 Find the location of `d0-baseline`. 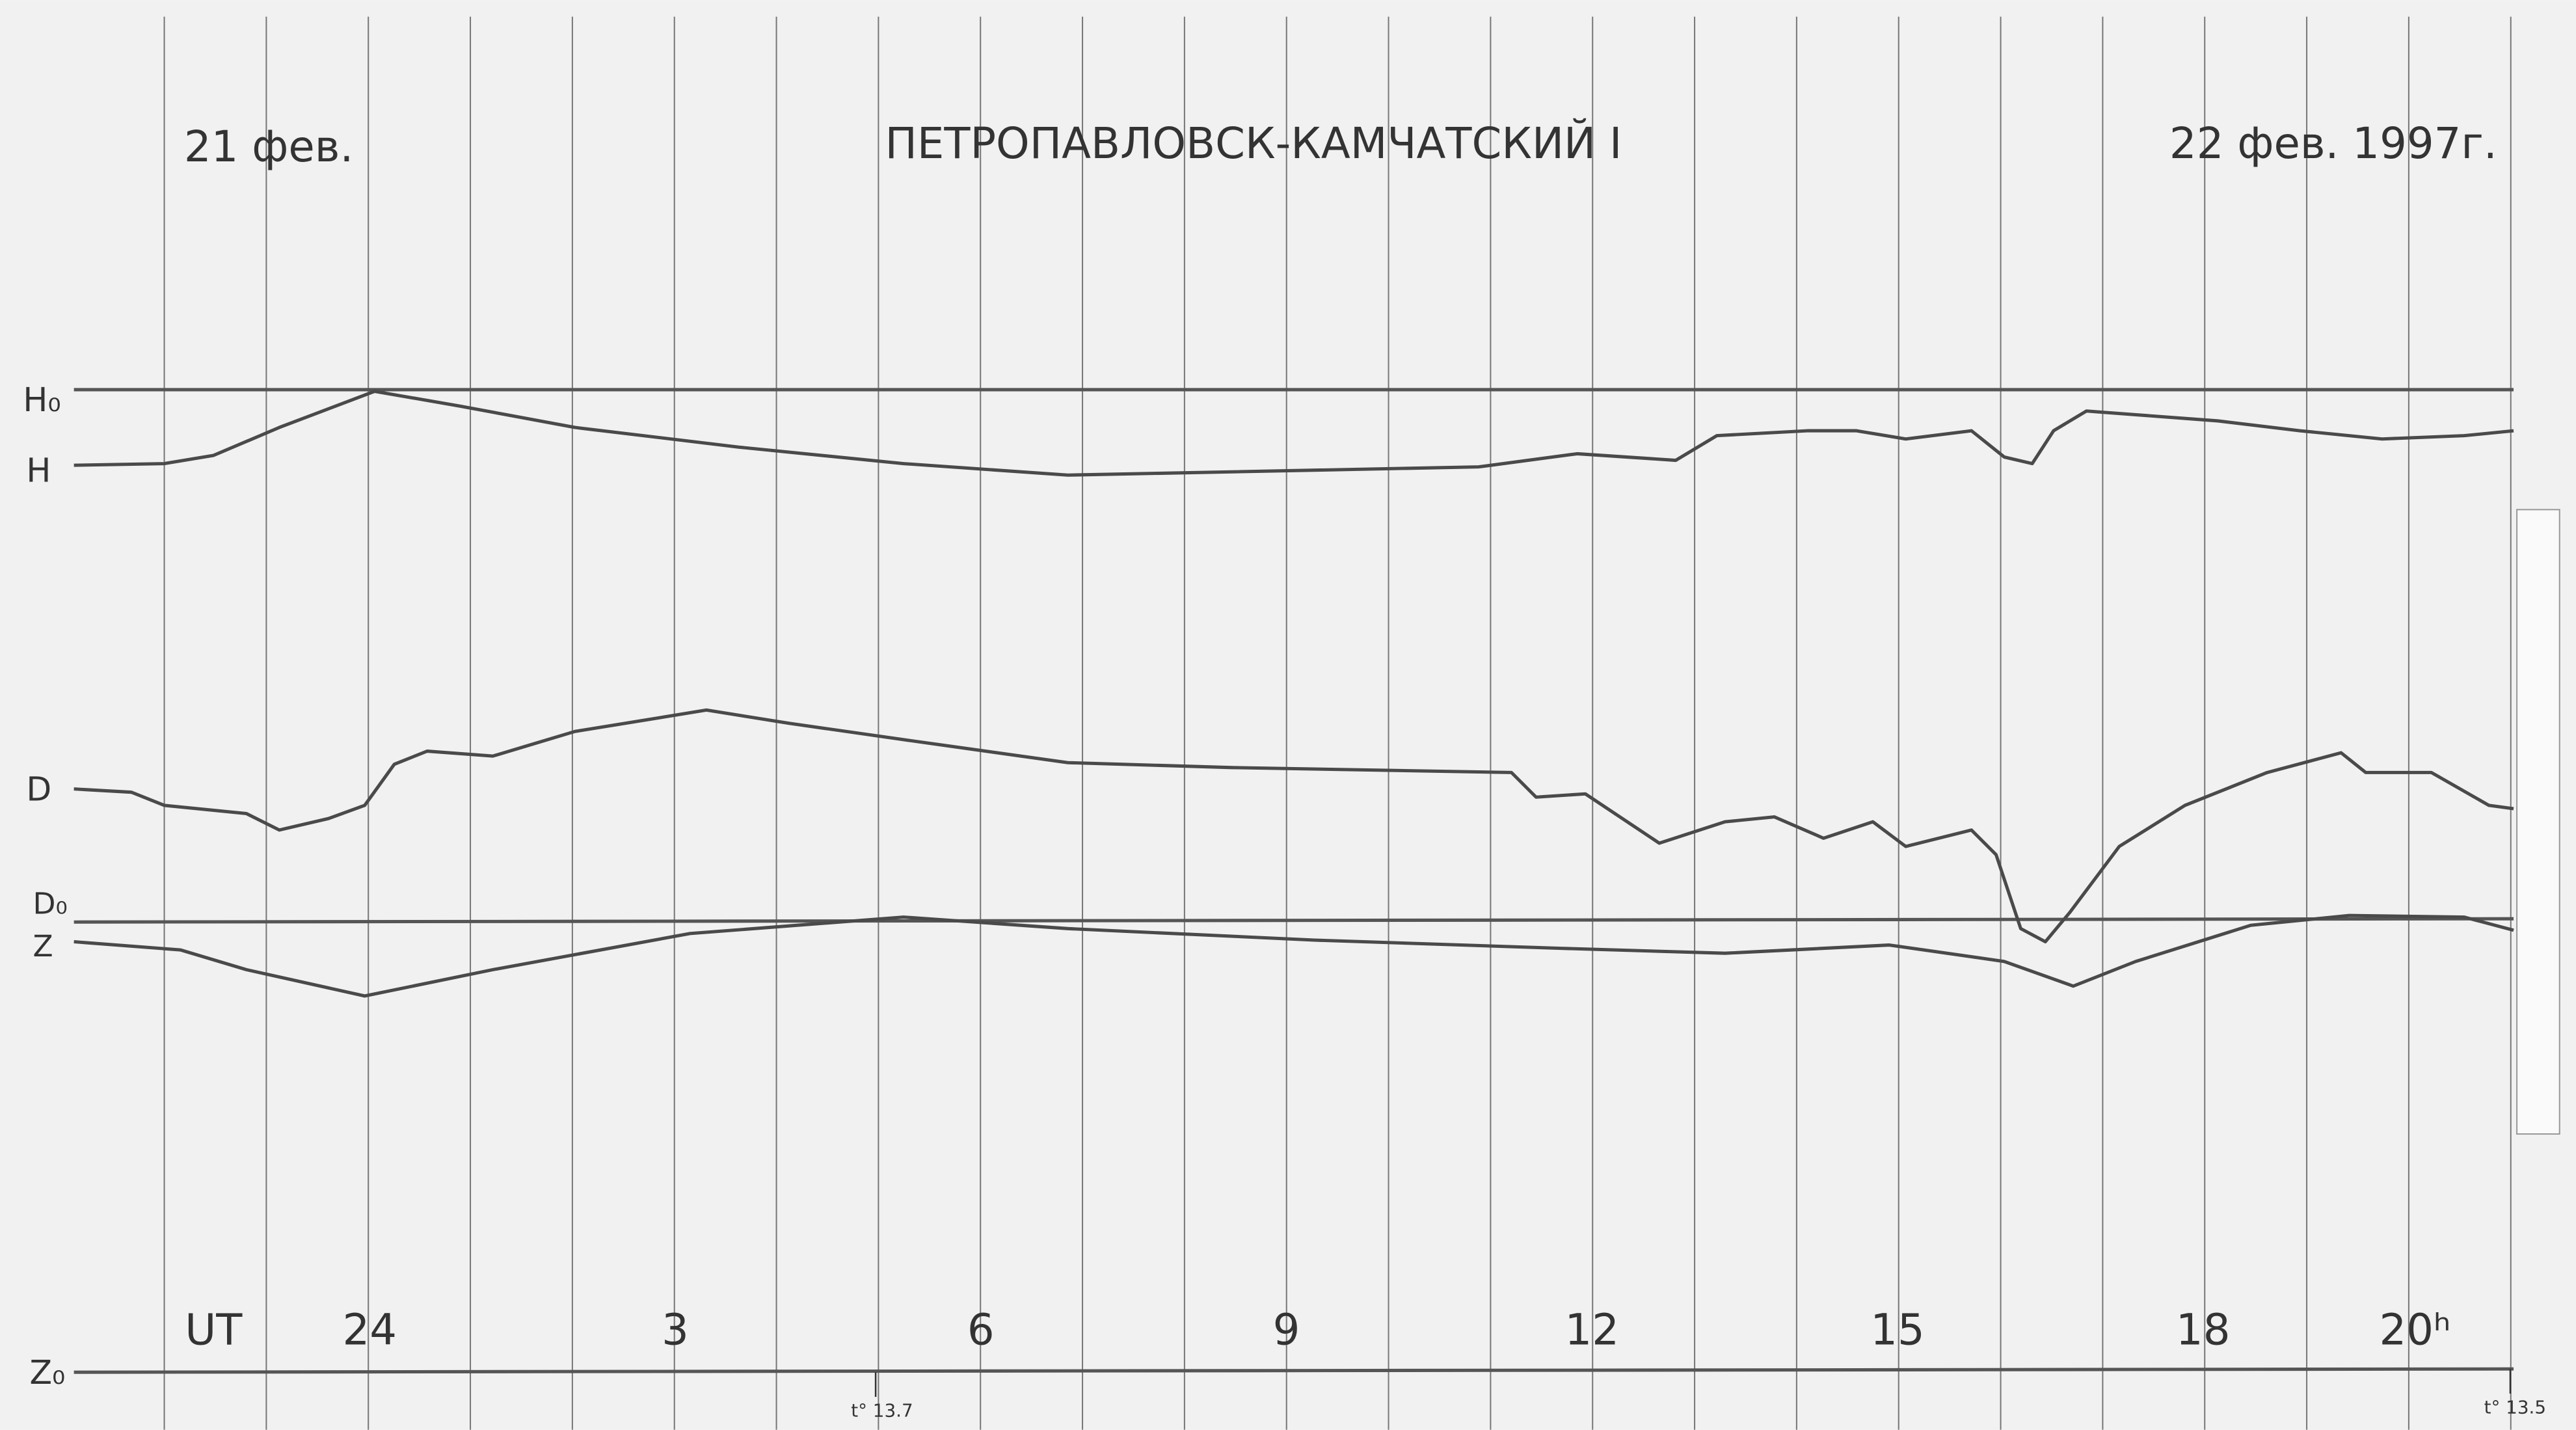

d0-baseline is located at coordinates (1294, 921).